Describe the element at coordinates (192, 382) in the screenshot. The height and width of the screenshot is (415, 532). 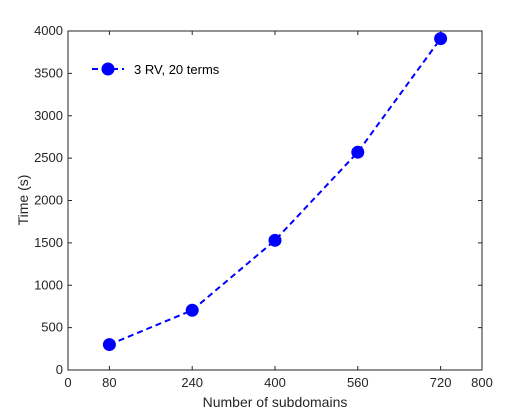
I see `x-tick-label: 240` at that location.